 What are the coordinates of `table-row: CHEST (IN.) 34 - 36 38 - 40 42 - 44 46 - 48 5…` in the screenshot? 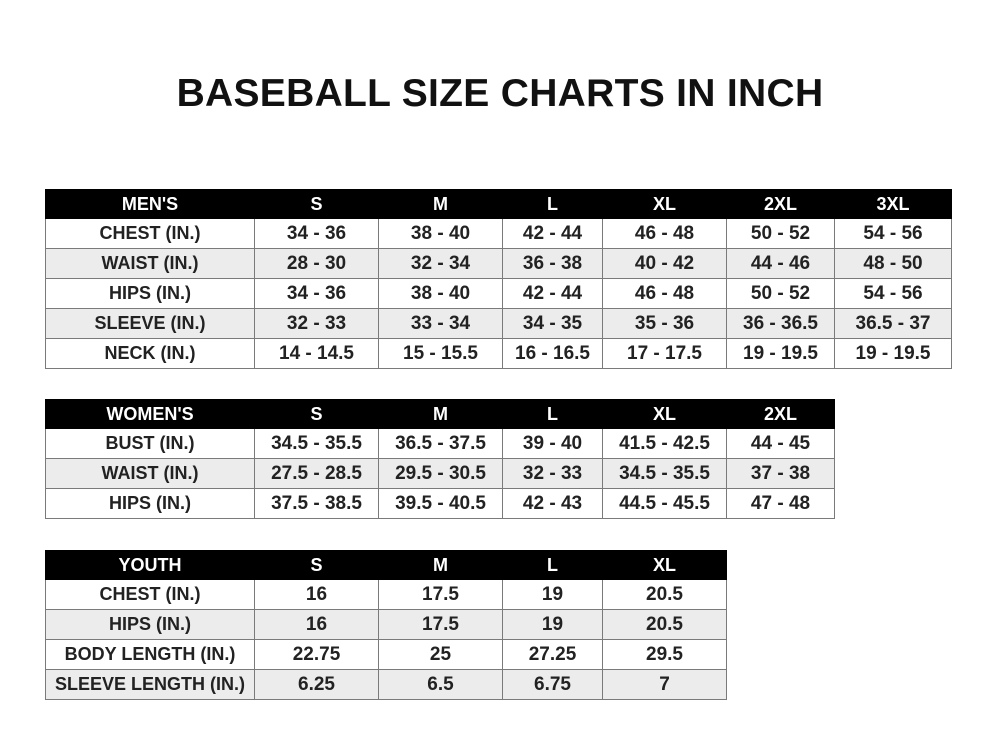 It's located at (498, 233).